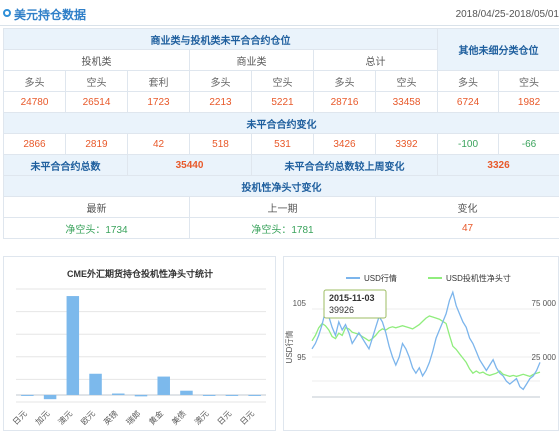  Describe the element at coordinates (140, 273) in the screenshot. I see `bar-chart-title: CME外汇期货持仓投机性净头寸统计` at that location.